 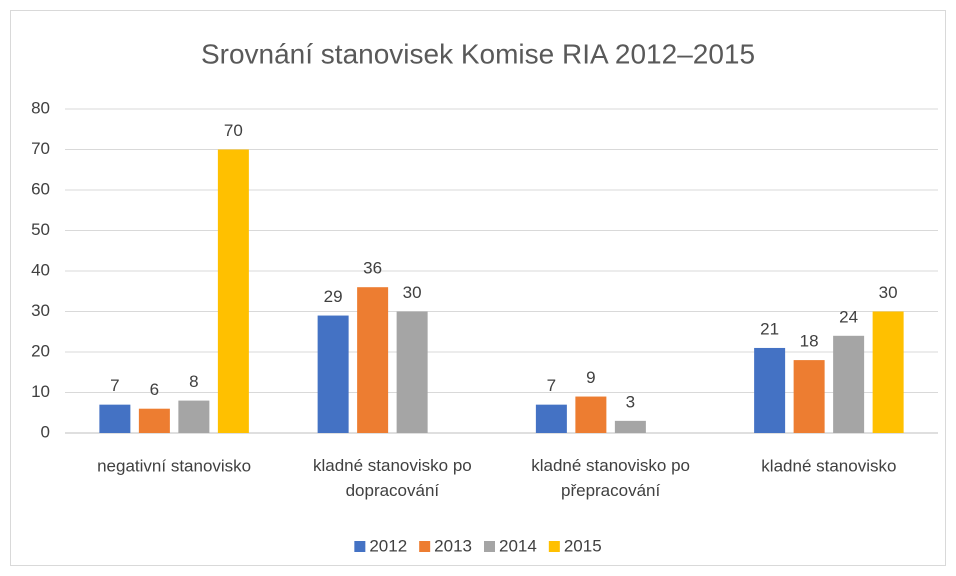 What do you see at coordinates (40, 107) in the screenshot?
I see `y-tick-label: 80` at bounding box center [40, 107].